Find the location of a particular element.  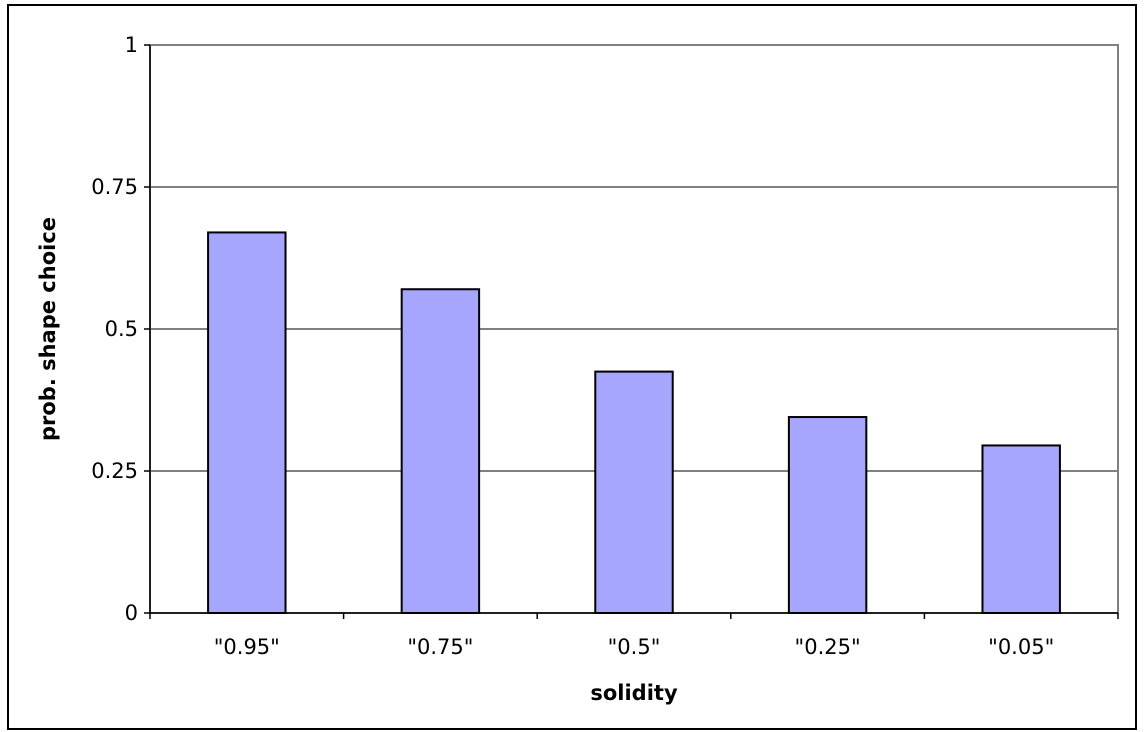

y-axis: 0 0.25 0.5 0.75 1 is located at coordinates (121, 329).